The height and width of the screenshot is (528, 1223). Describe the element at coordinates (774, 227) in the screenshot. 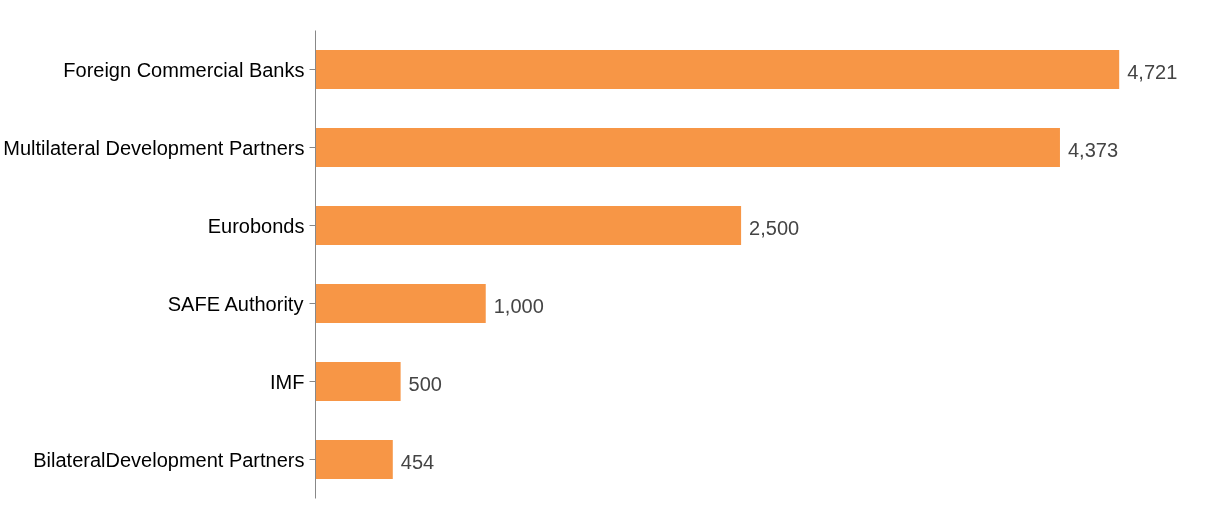

I see `data-label: 2,500` at that location.